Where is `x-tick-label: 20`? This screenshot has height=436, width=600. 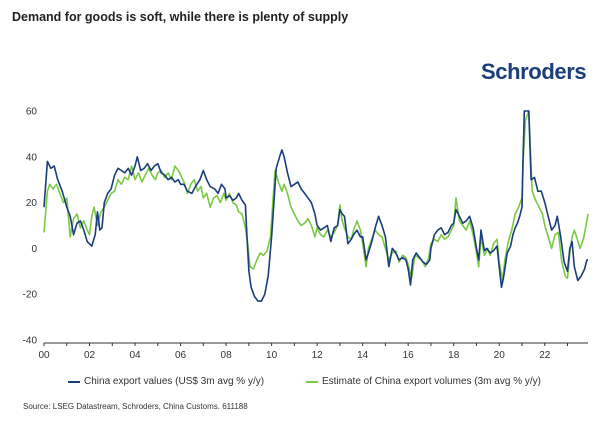 x-tick-label: 20 is located at coordinates (500, 355).